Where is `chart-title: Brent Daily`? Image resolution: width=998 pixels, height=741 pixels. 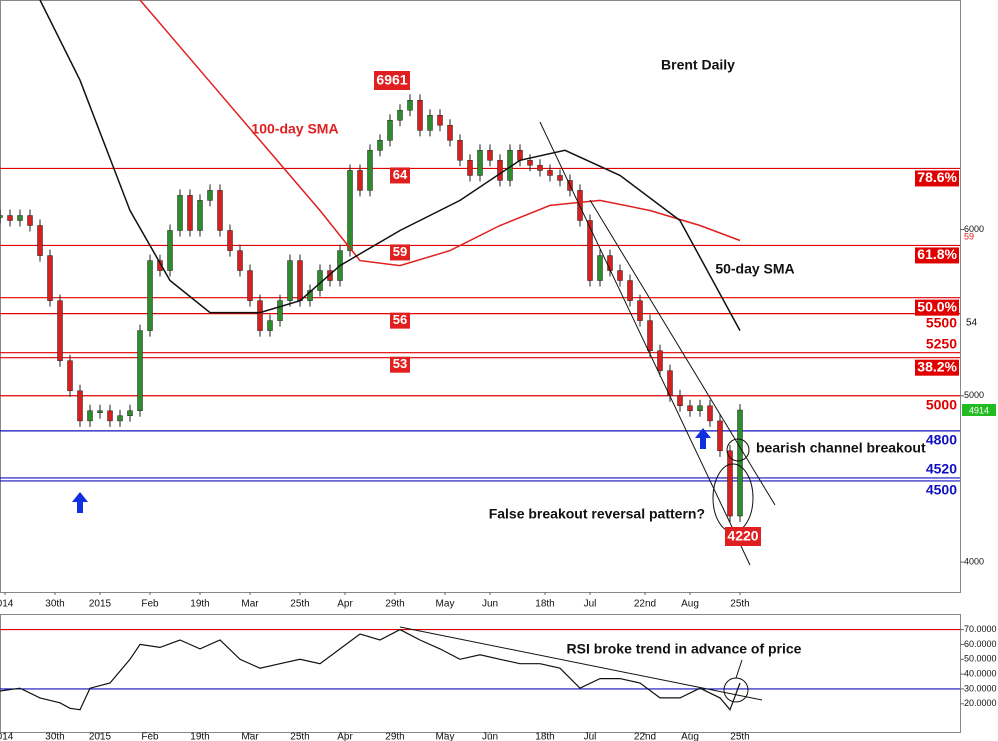
chart-title: Brent Daily is located at coordinates (698, 65).